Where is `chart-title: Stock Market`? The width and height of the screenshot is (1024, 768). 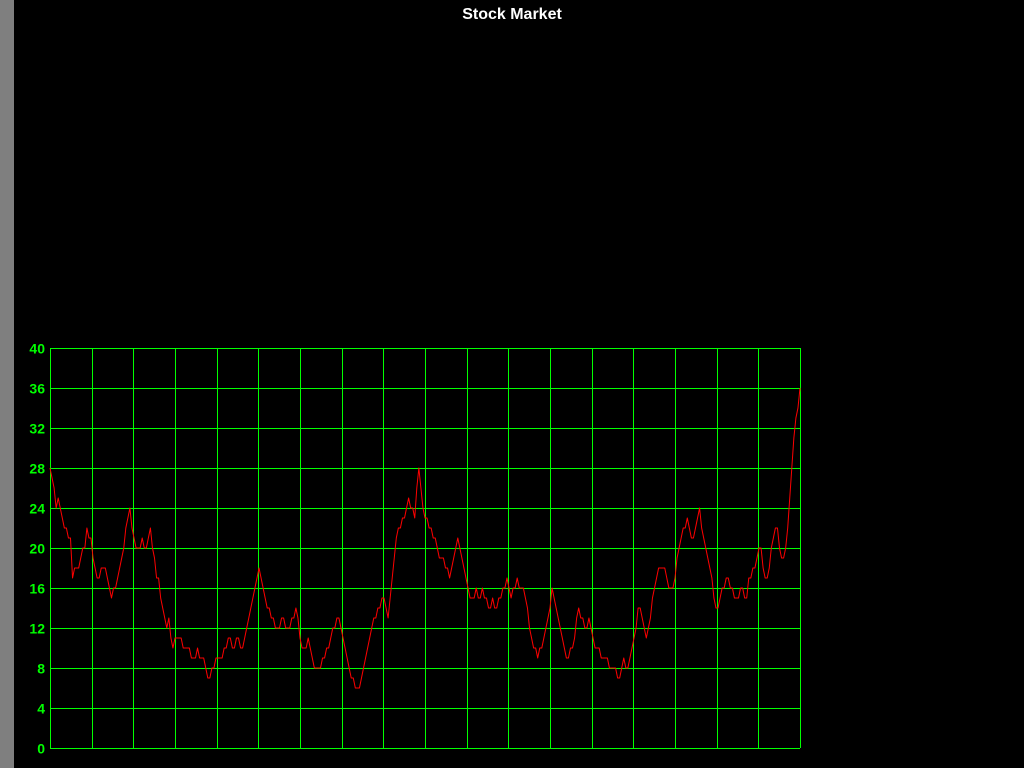 chart-title: Stock Market is located at coordinates (512, 14).